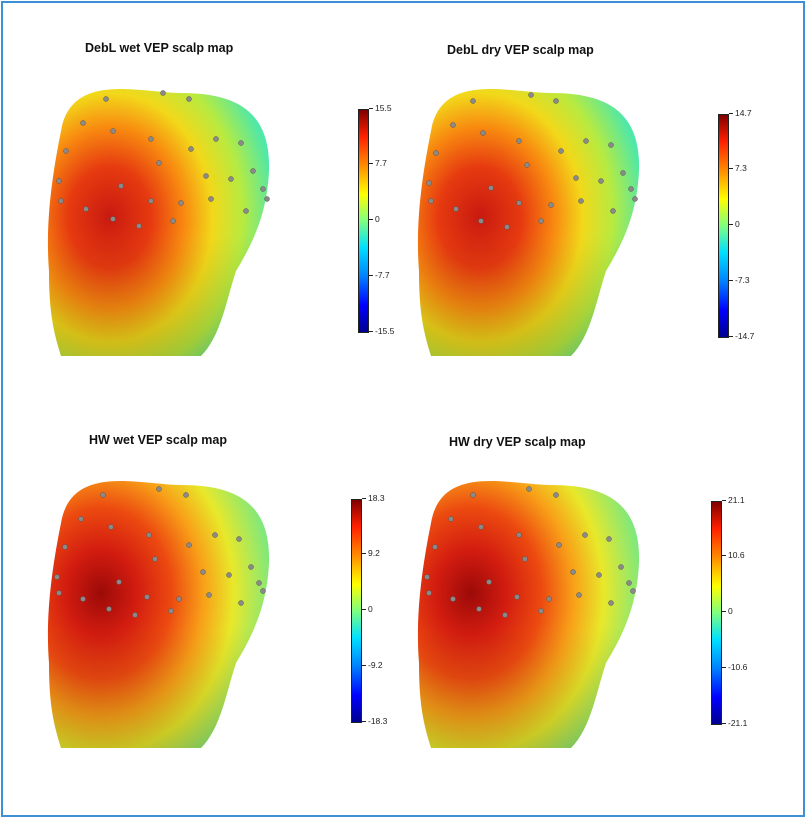  What do you see at coordinates (380, 108) in the screenshot?
I see `colorbar-tick-max: 15.5` at bounding box center [380, 108].